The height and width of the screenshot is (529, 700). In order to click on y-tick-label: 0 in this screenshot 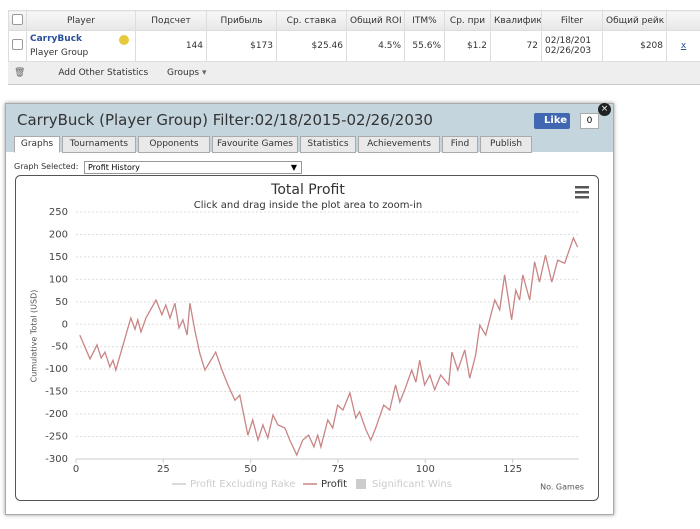, I will do `click(65, 324)`.